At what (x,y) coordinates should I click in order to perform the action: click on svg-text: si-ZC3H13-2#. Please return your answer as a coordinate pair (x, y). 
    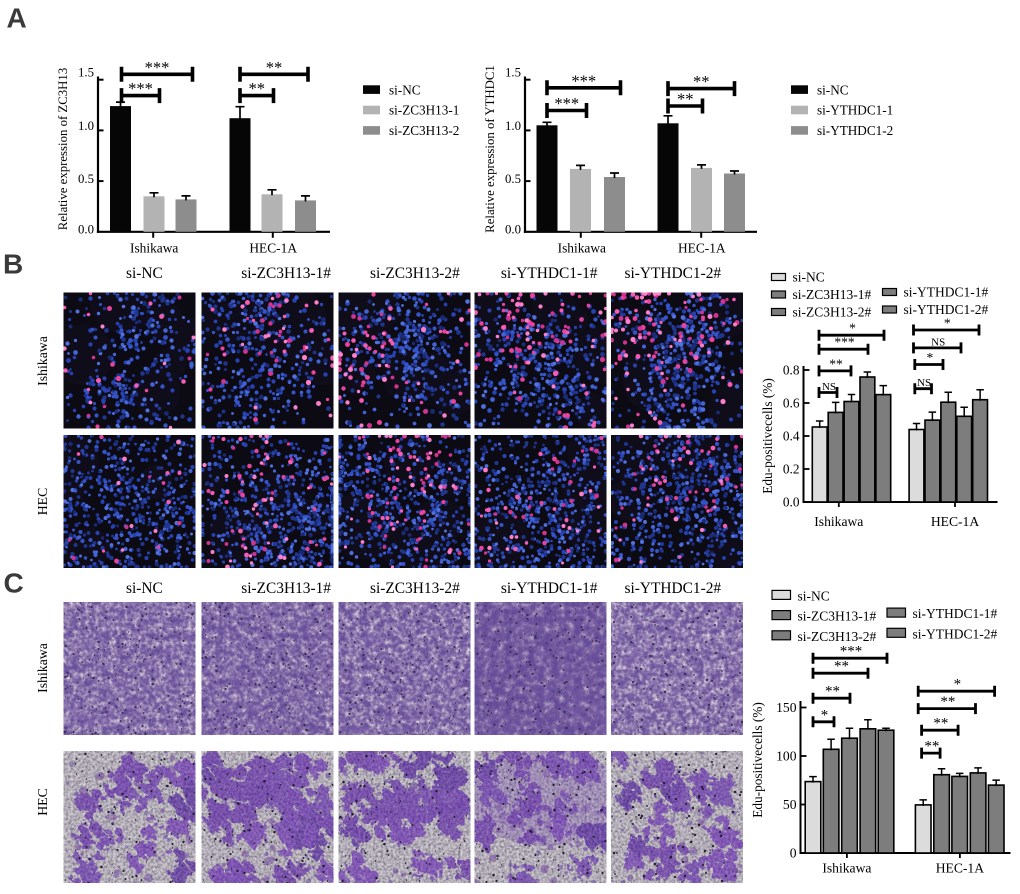
    Looking at the image, I should click on (415, 273).